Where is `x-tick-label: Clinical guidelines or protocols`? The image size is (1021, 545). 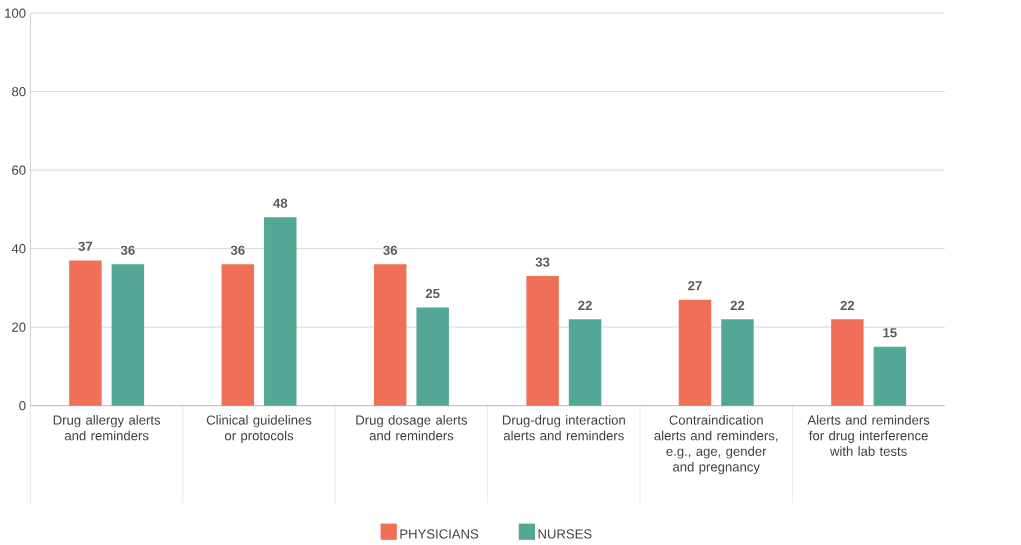 x-tick-label: Clinical guidelines or protocols is located at coordinates (259, 428).